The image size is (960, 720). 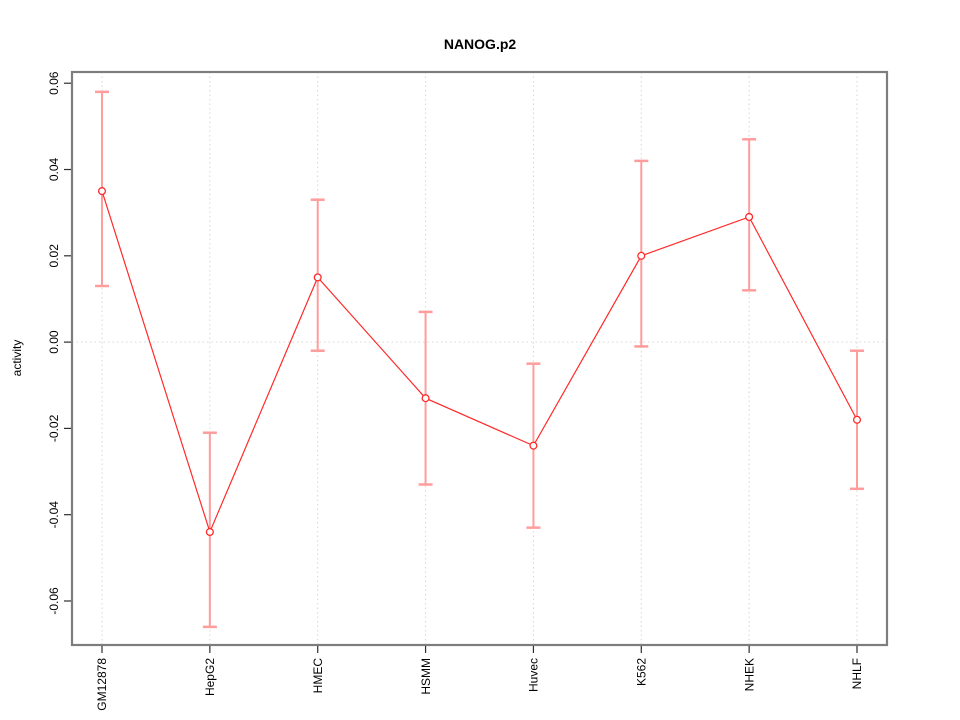 What do you see at coordinates (425, 398) in the screenshot?
I see `data-point-hsmm` at bounding box center [425, 398].